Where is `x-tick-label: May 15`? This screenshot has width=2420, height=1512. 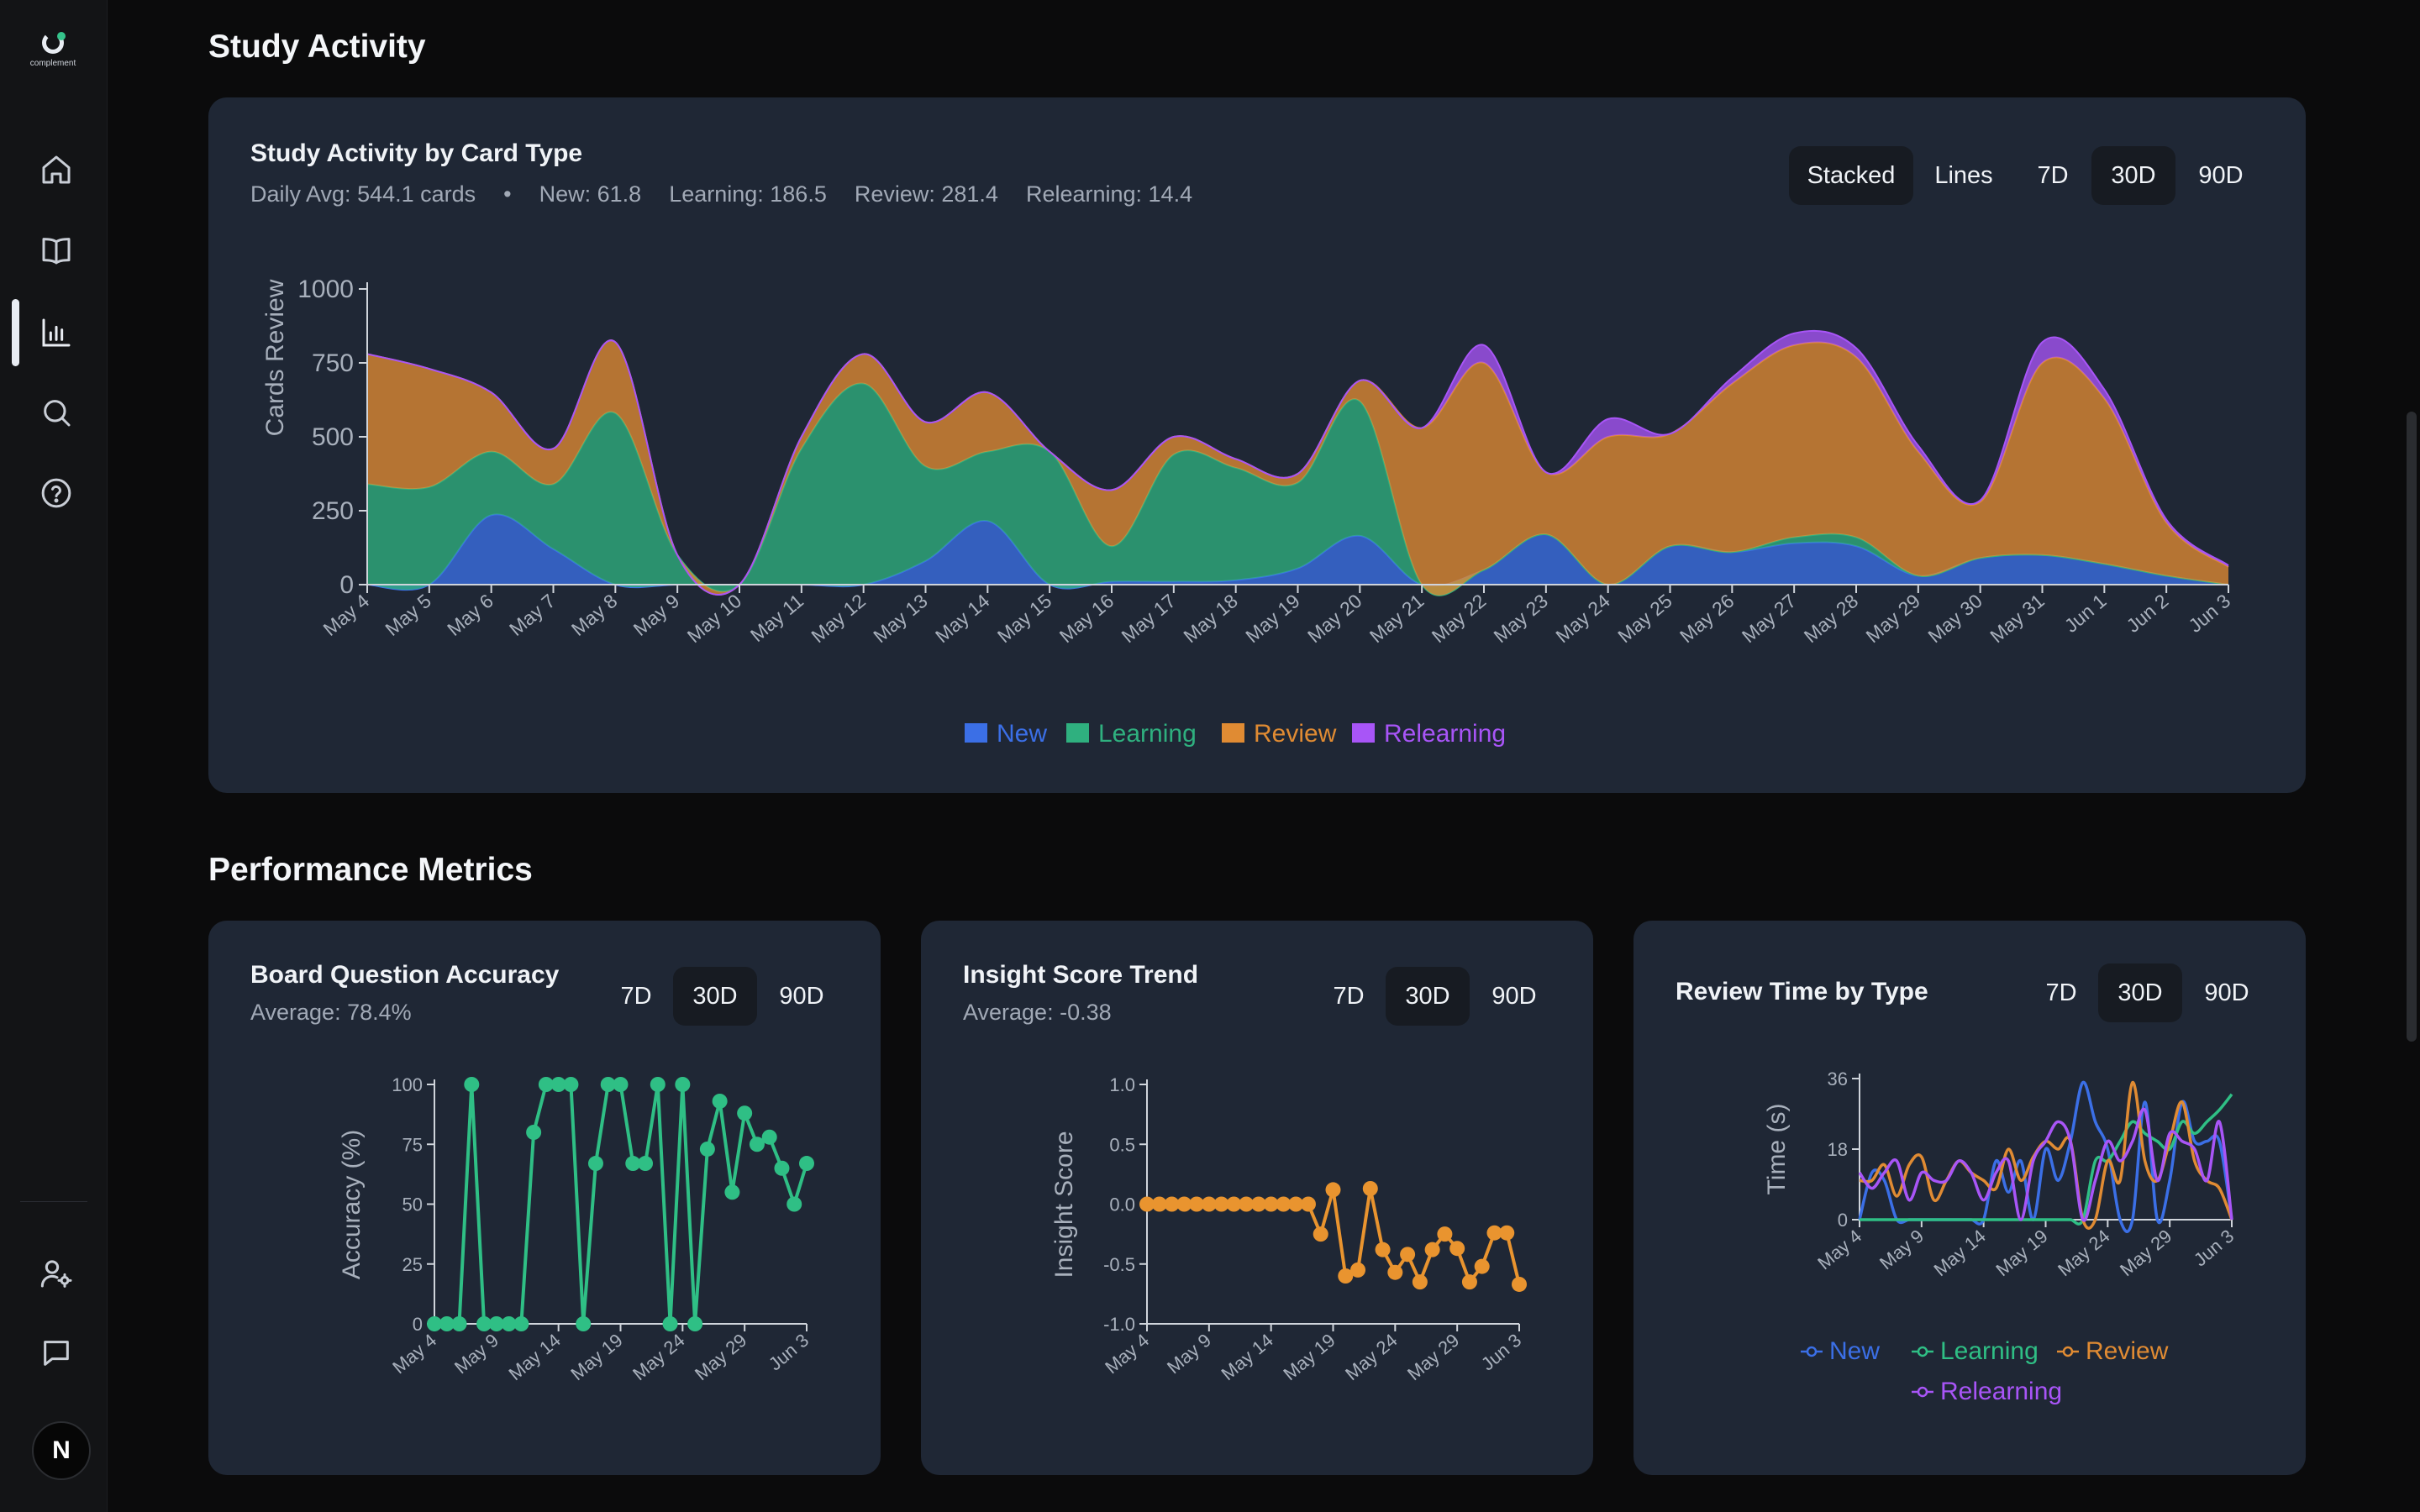
x-tick-label: May 15 is located at coordinates (1024, 618).